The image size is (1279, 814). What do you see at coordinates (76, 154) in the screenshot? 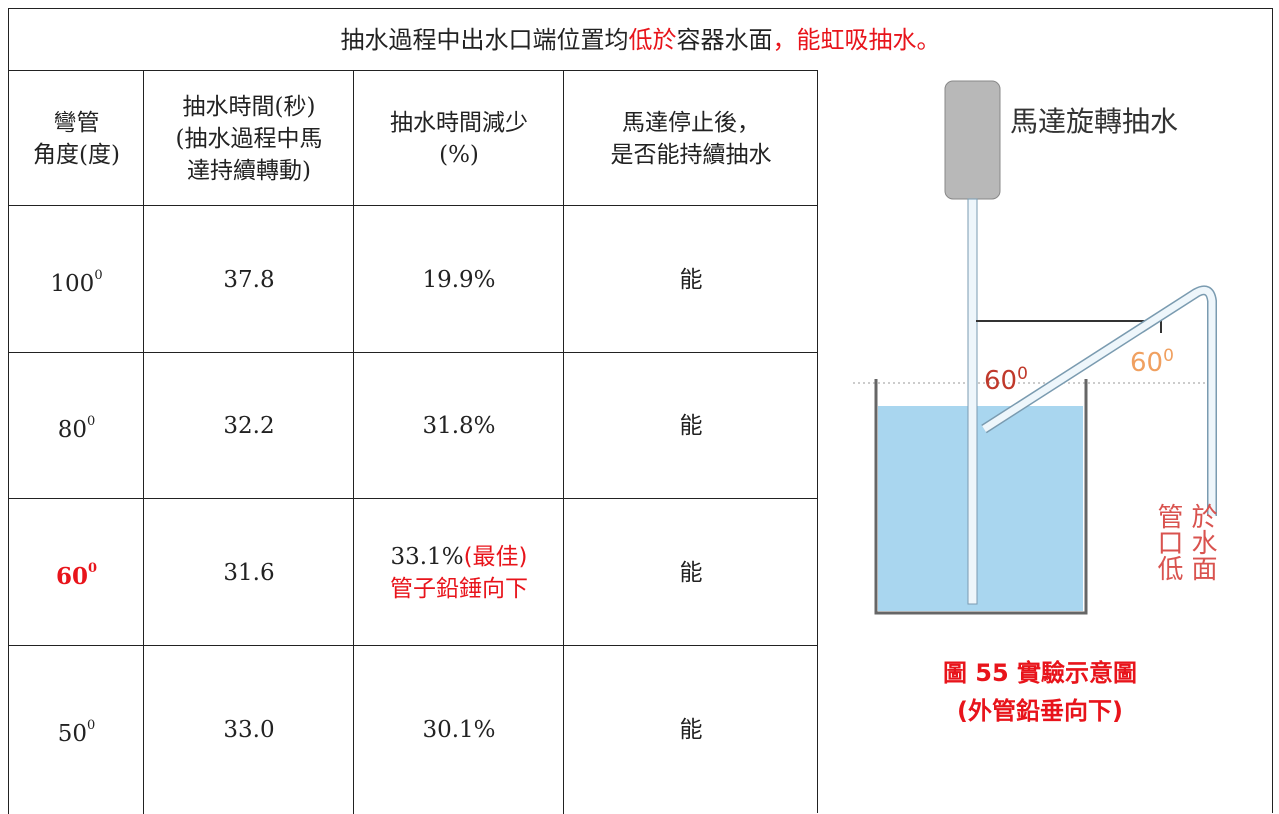
I see `header-line: 角度(度)` at bounding box center [76, 154].